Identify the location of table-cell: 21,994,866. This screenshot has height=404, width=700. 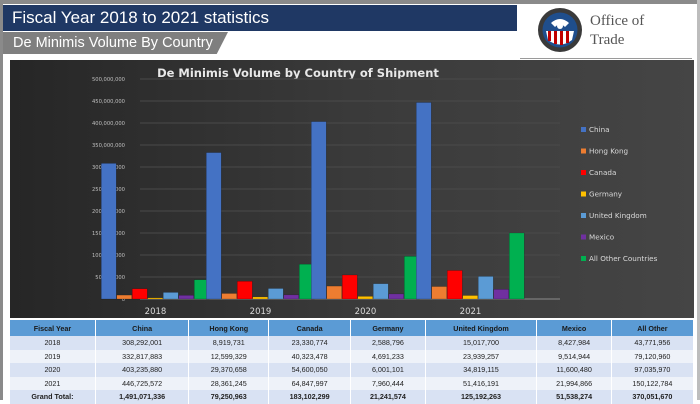
(574, 383).